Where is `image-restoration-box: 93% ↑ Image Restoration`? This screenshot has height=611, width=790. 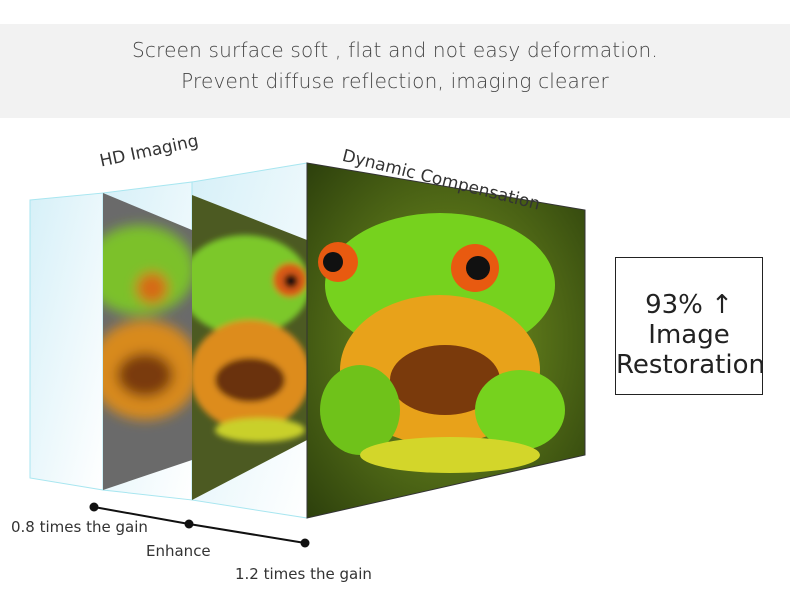 image-restoration-box: 93% ↑ Image Restoration is located at coordinates (690, 326).